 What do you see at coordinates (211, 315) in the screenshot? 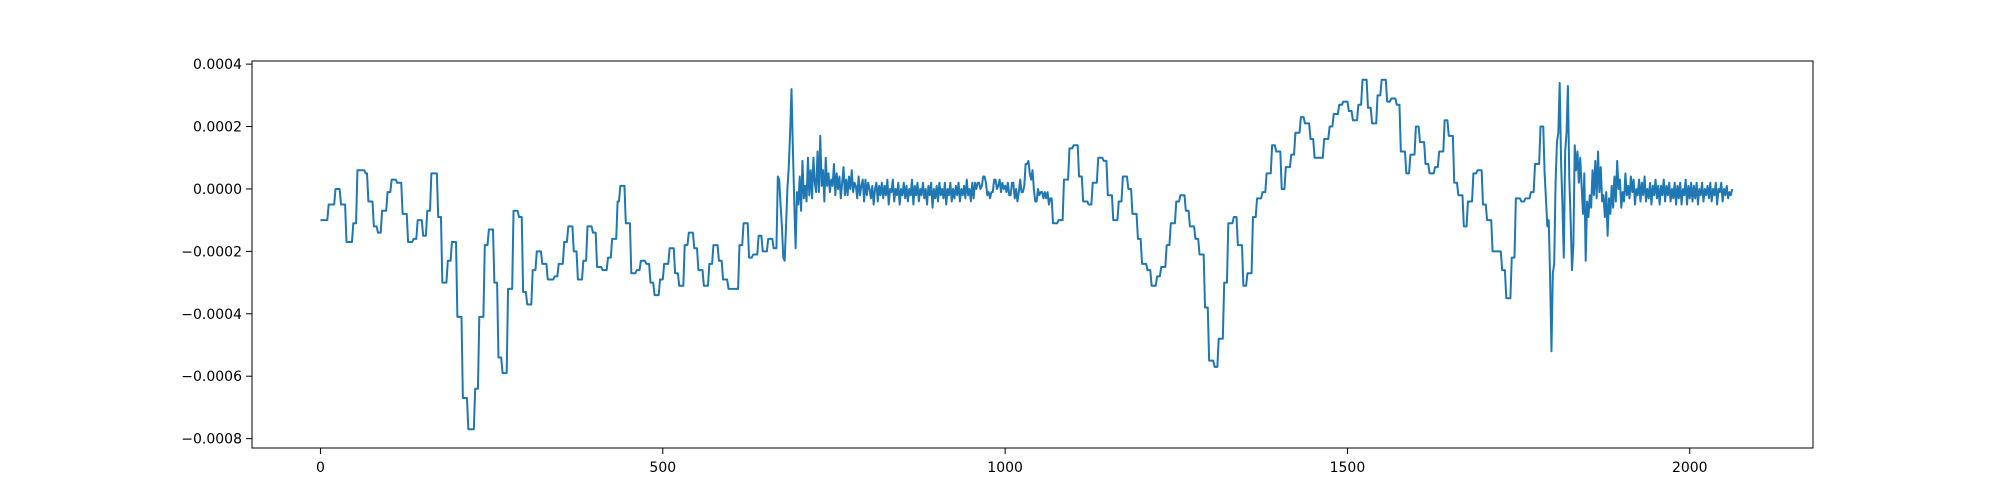
I see `y-tick-label: −0.0004` at bounding box center [211, 315].